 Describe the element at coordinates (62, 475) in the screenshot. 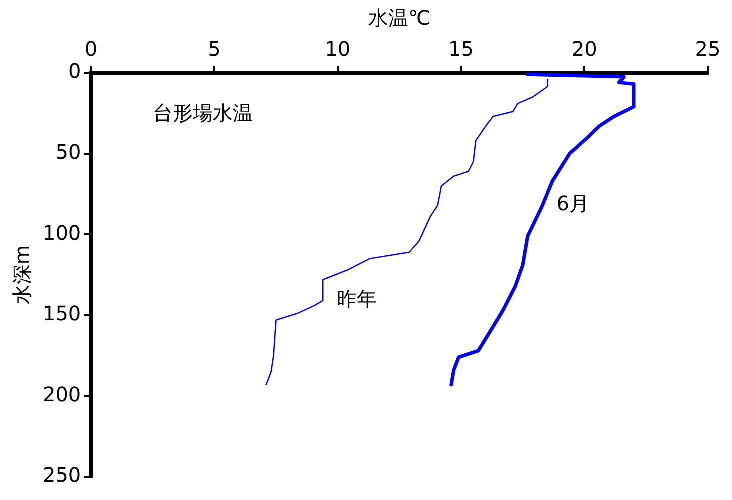

I see `y-tick-label: 250` at that location.